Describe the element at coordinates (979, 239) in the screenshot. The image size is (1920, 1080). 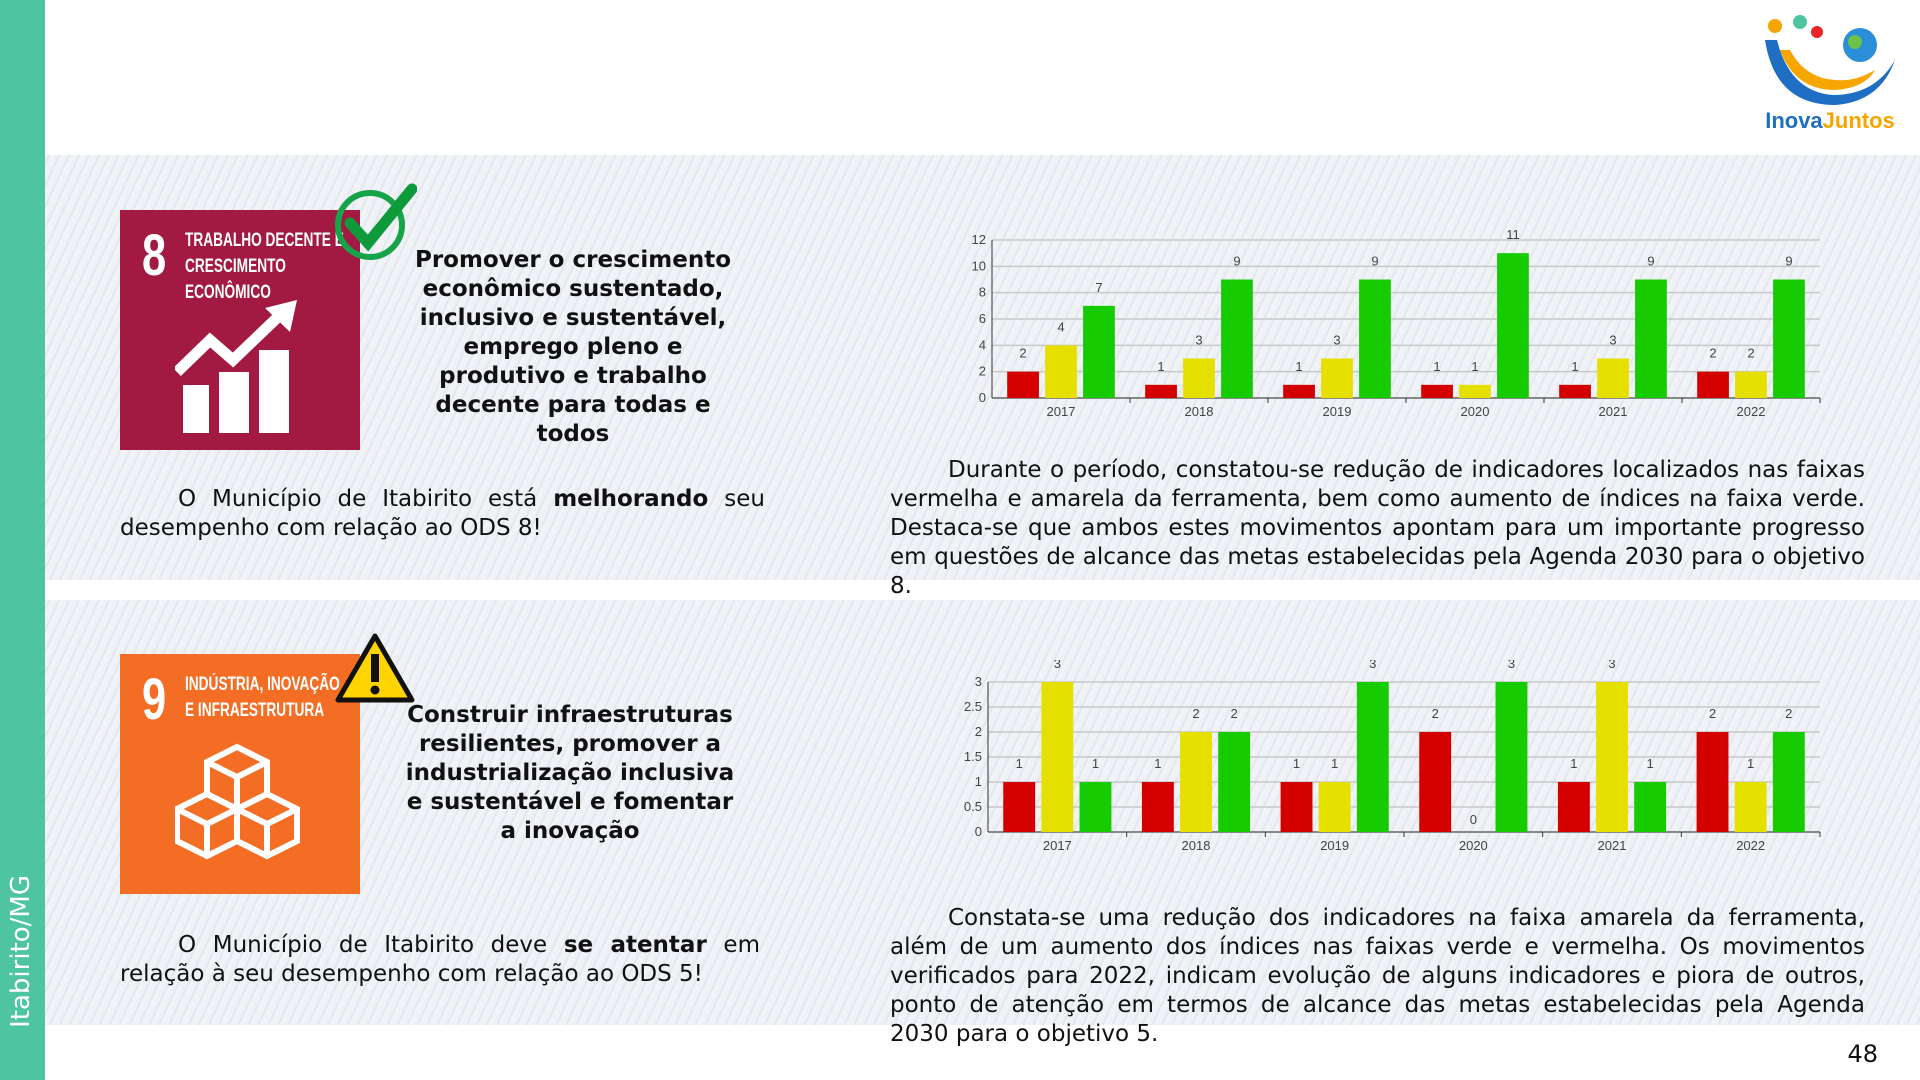
I see `y-tick-label: 12` at that location.